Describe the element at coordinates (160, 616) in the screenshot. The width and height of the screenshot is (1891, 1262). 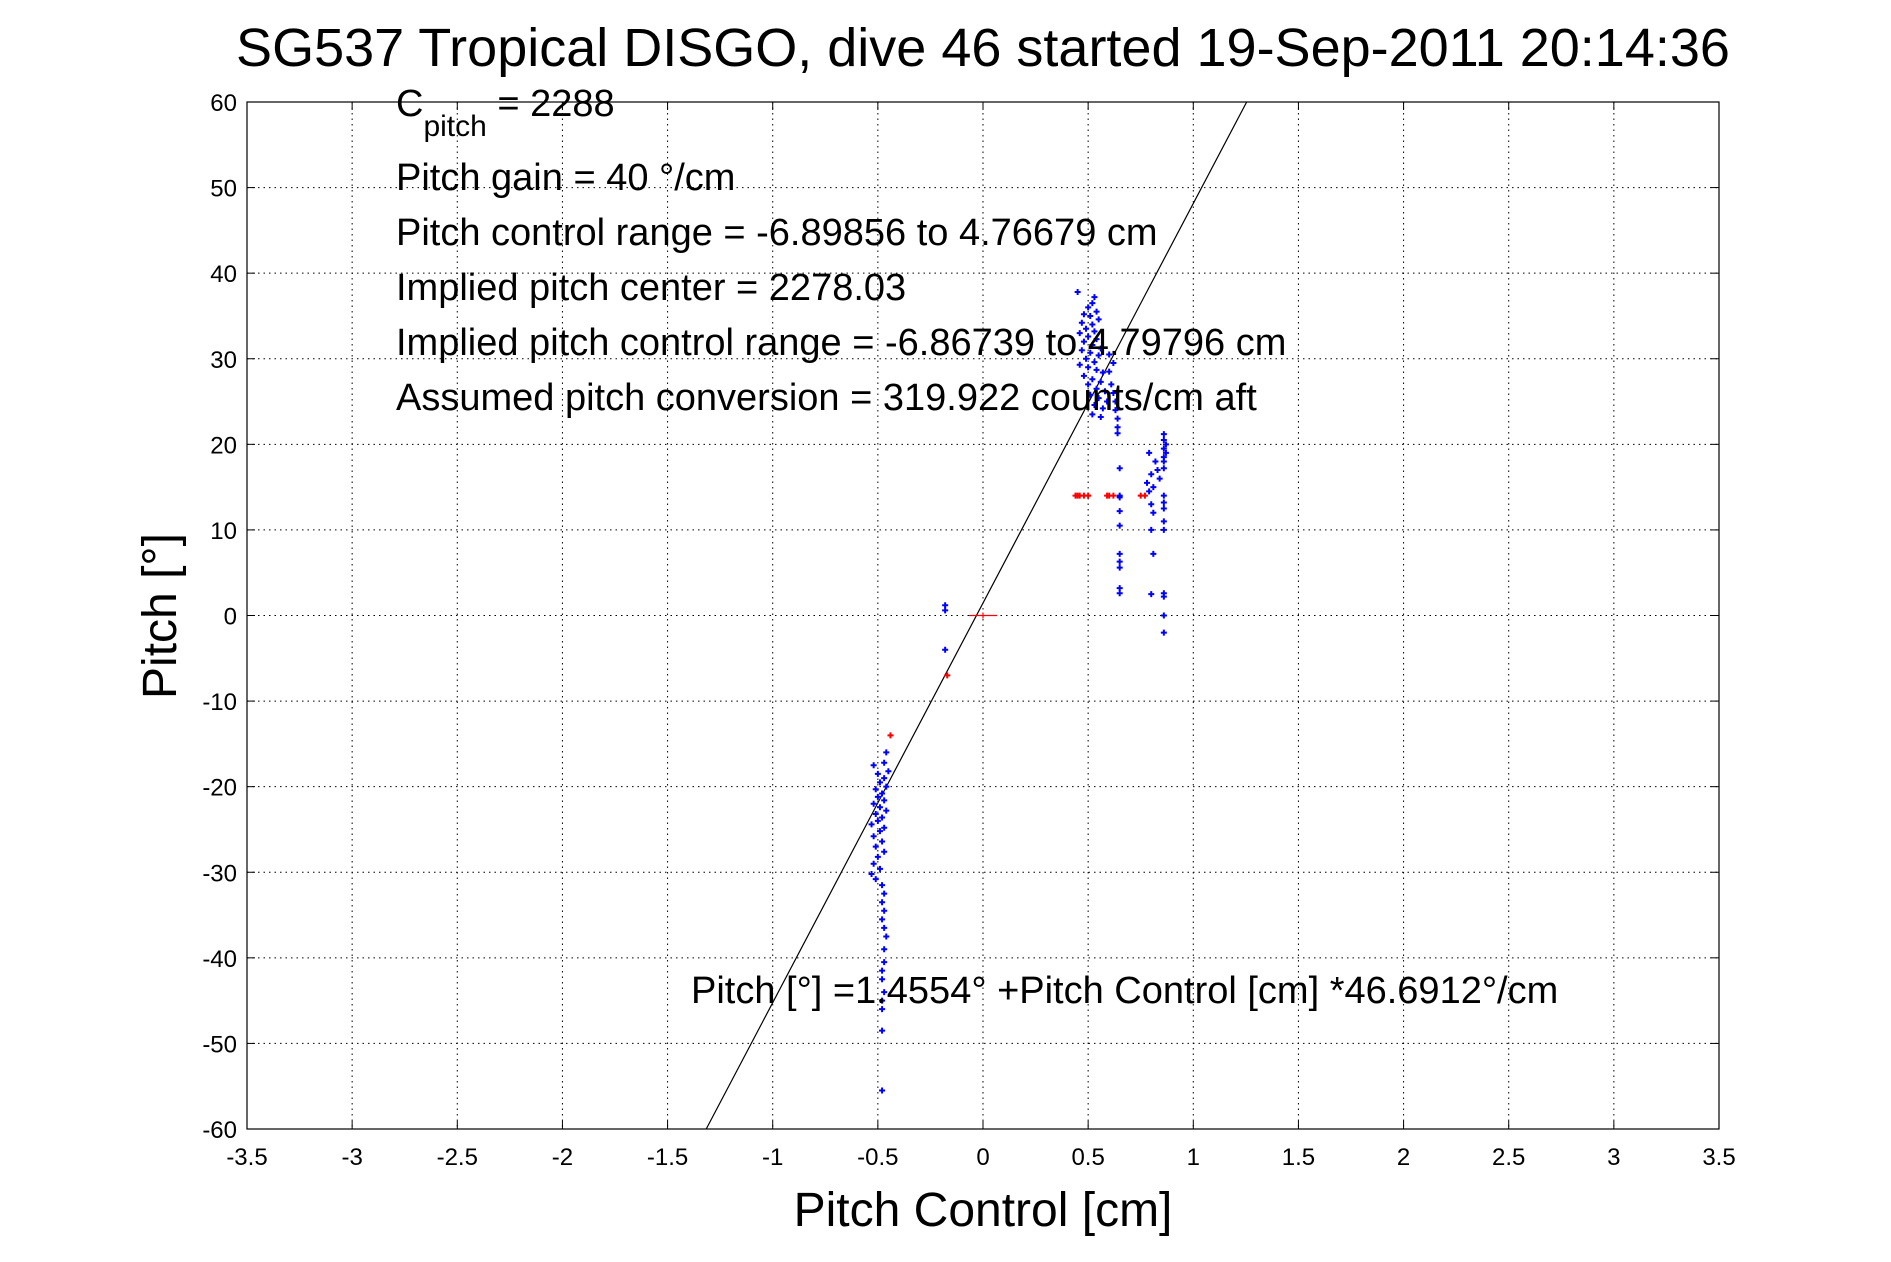
I see `y-axis-label: Pitch [°]` at that location.